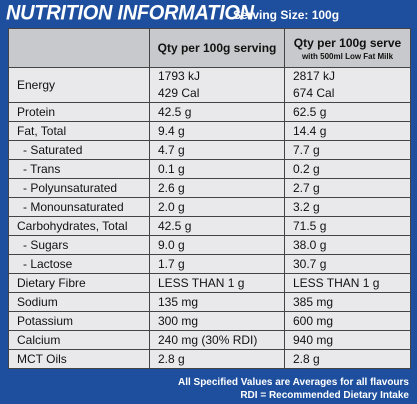 This screenshot has height=404, width=417. I want to click on nutrient-value: 385 mg, so click(313, 301).